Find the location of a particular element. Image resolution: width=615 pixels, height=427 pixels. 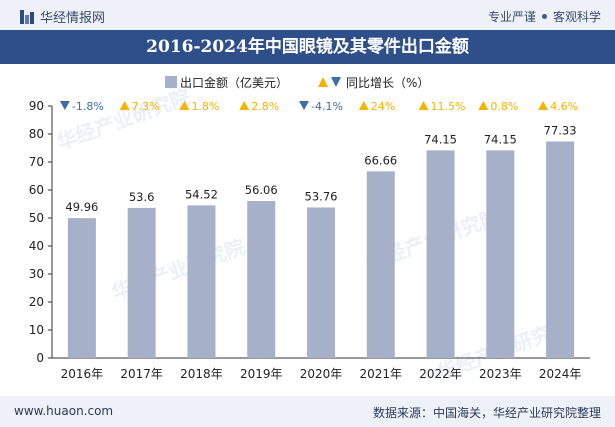

x-tick-label-2023年: 2023年 is located at coordinates (500, 374).